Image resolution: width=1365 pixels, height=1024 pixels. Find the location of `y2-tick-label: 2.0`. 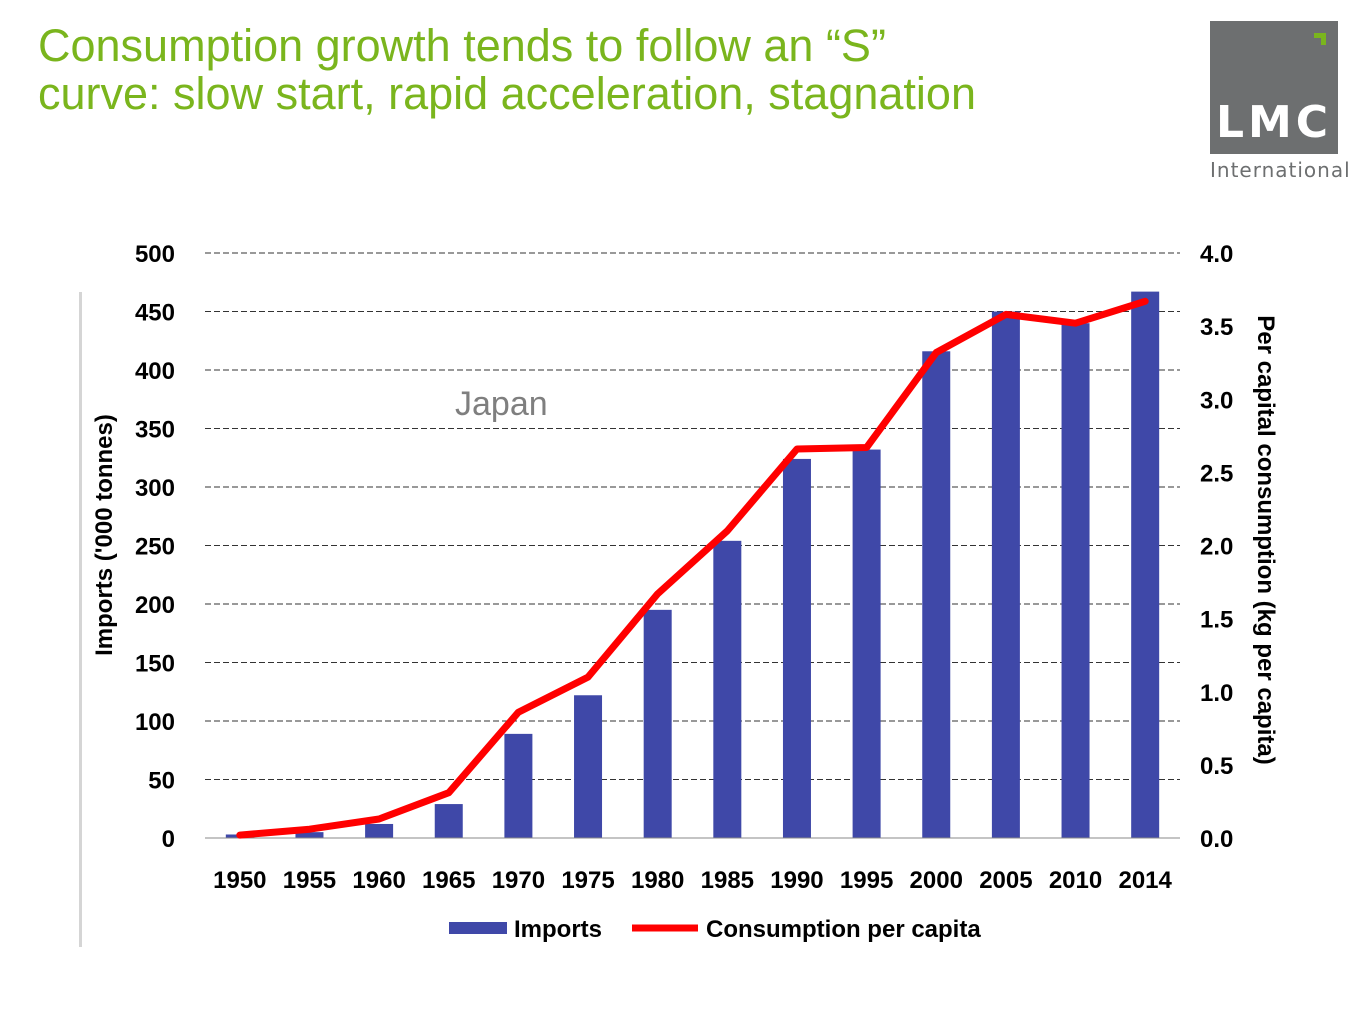

y2-tick-label: 2.0 is located at coordinates (1216, 547).